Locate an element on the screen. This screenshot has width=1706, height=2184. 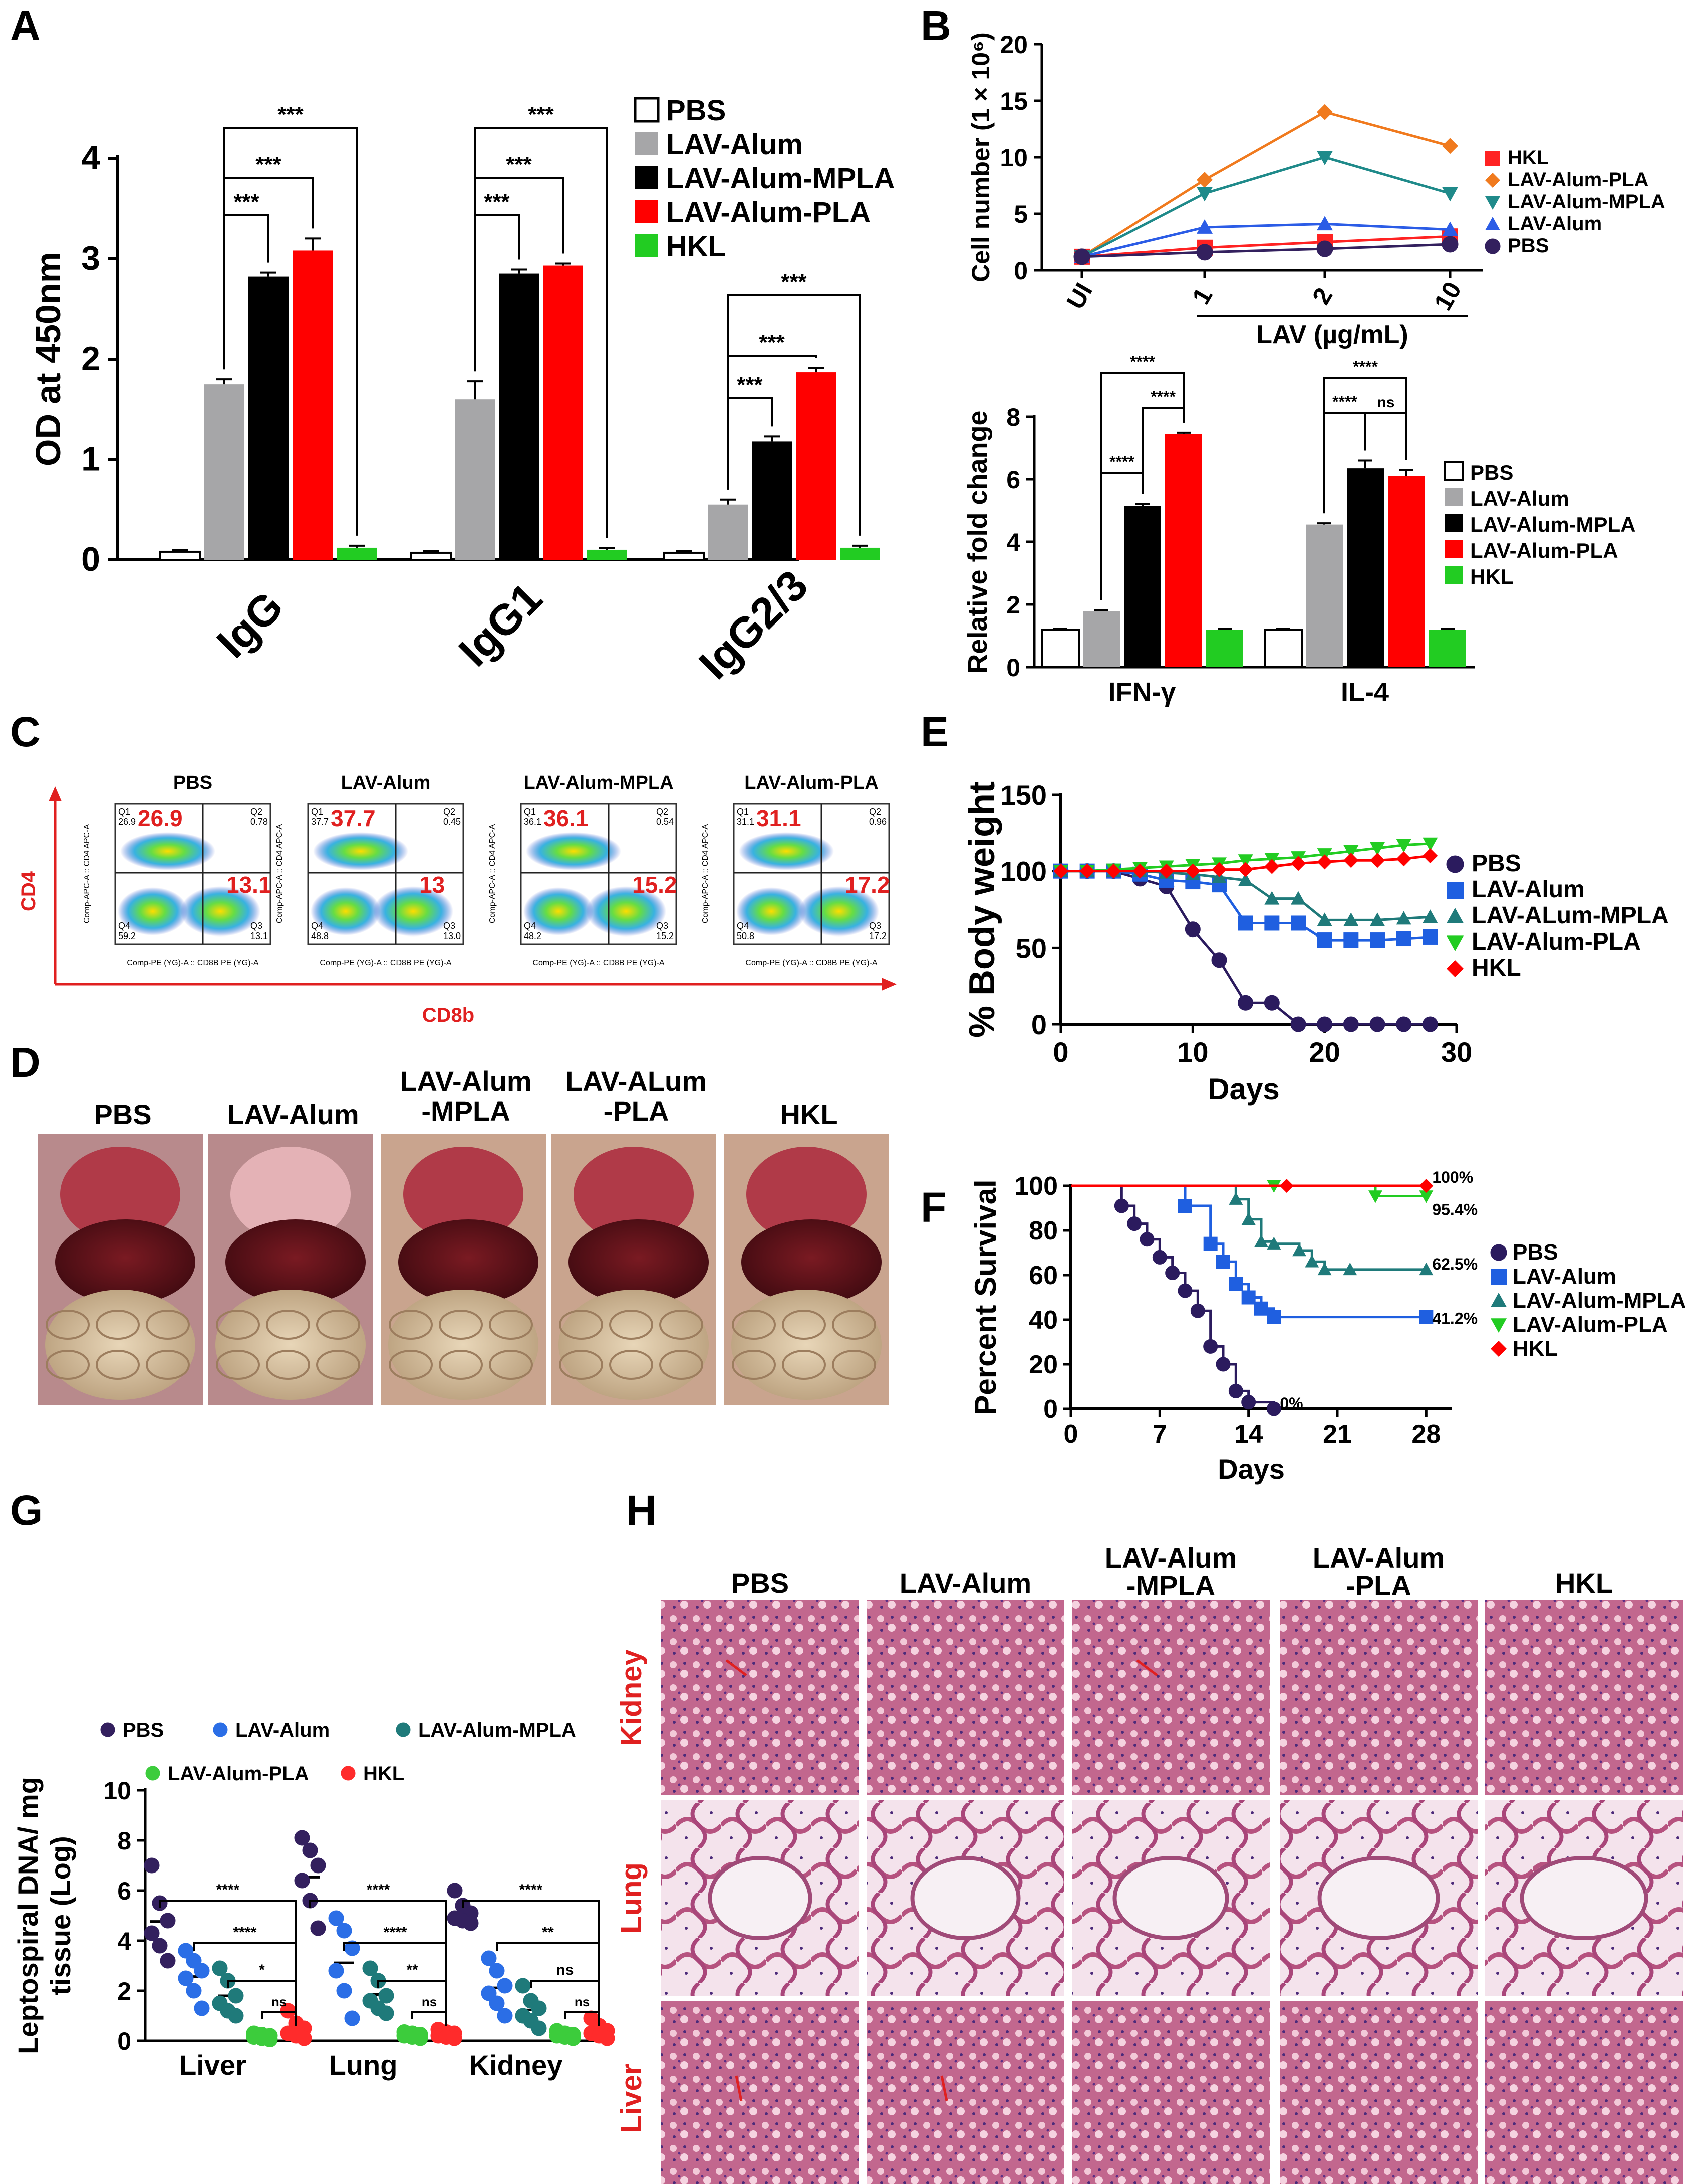
quadrant-name: Q3 is located at coordinates (256, 926).